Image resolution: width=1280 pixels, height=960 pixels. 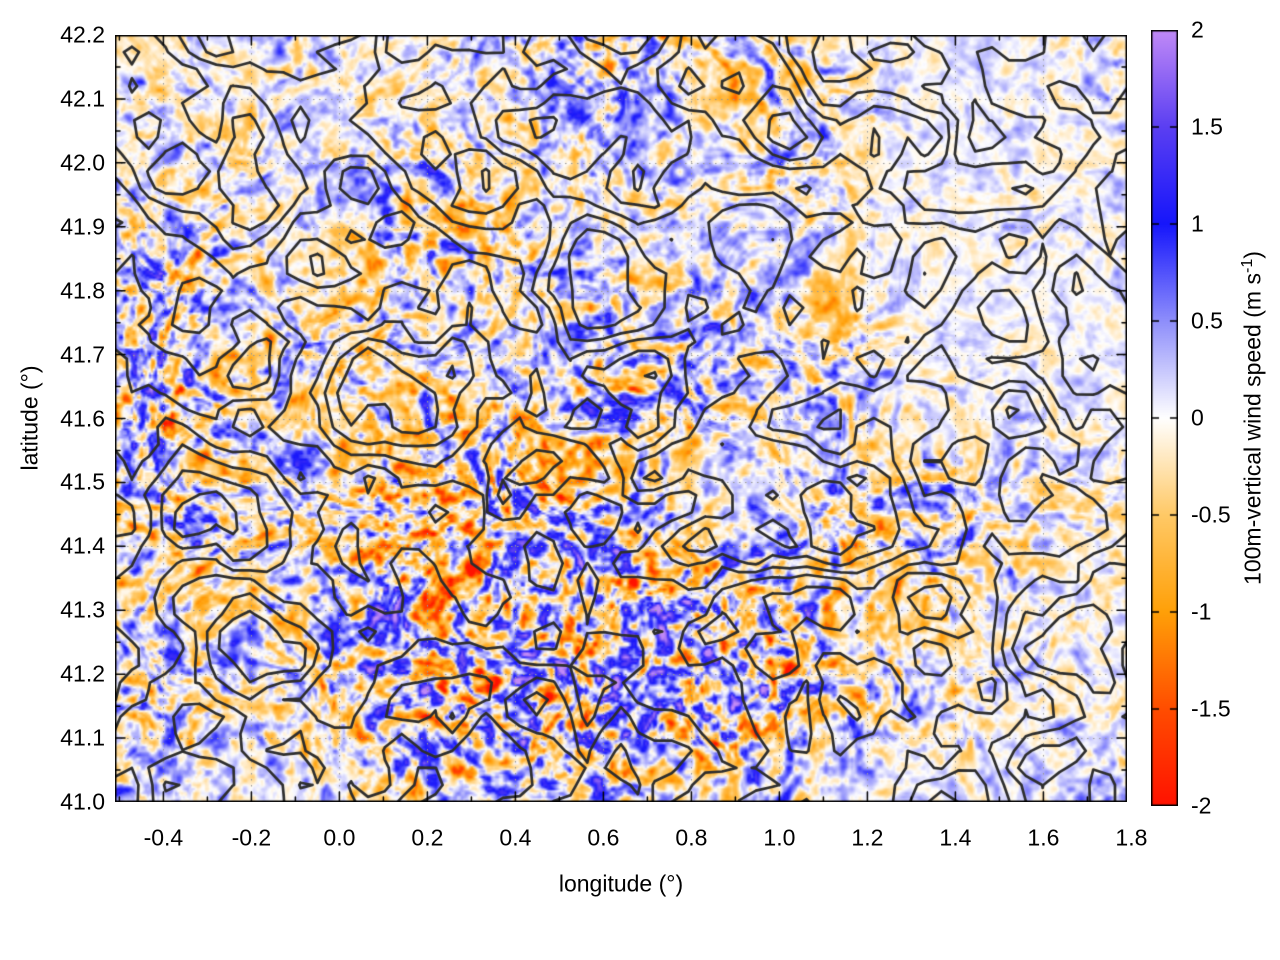 What do you see at coordinates (515, 837) in the screenshot?
I see `x-tick-label: 0.4` at bounding box center [515, 837].